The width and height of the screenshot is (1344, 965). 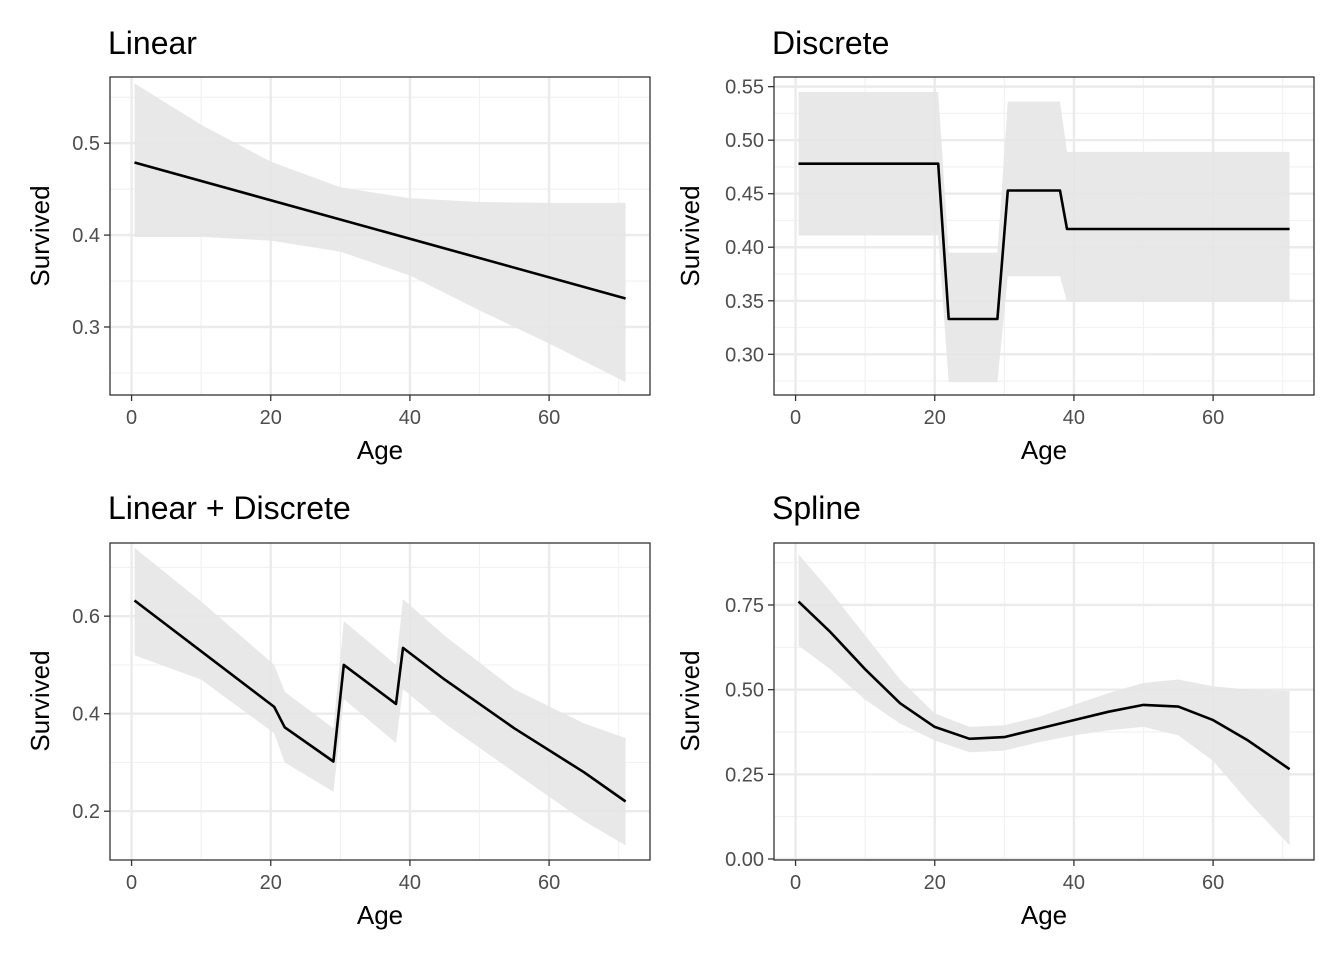 I want to click on y-tick-label: 0.30, so click(x=744, y=355).